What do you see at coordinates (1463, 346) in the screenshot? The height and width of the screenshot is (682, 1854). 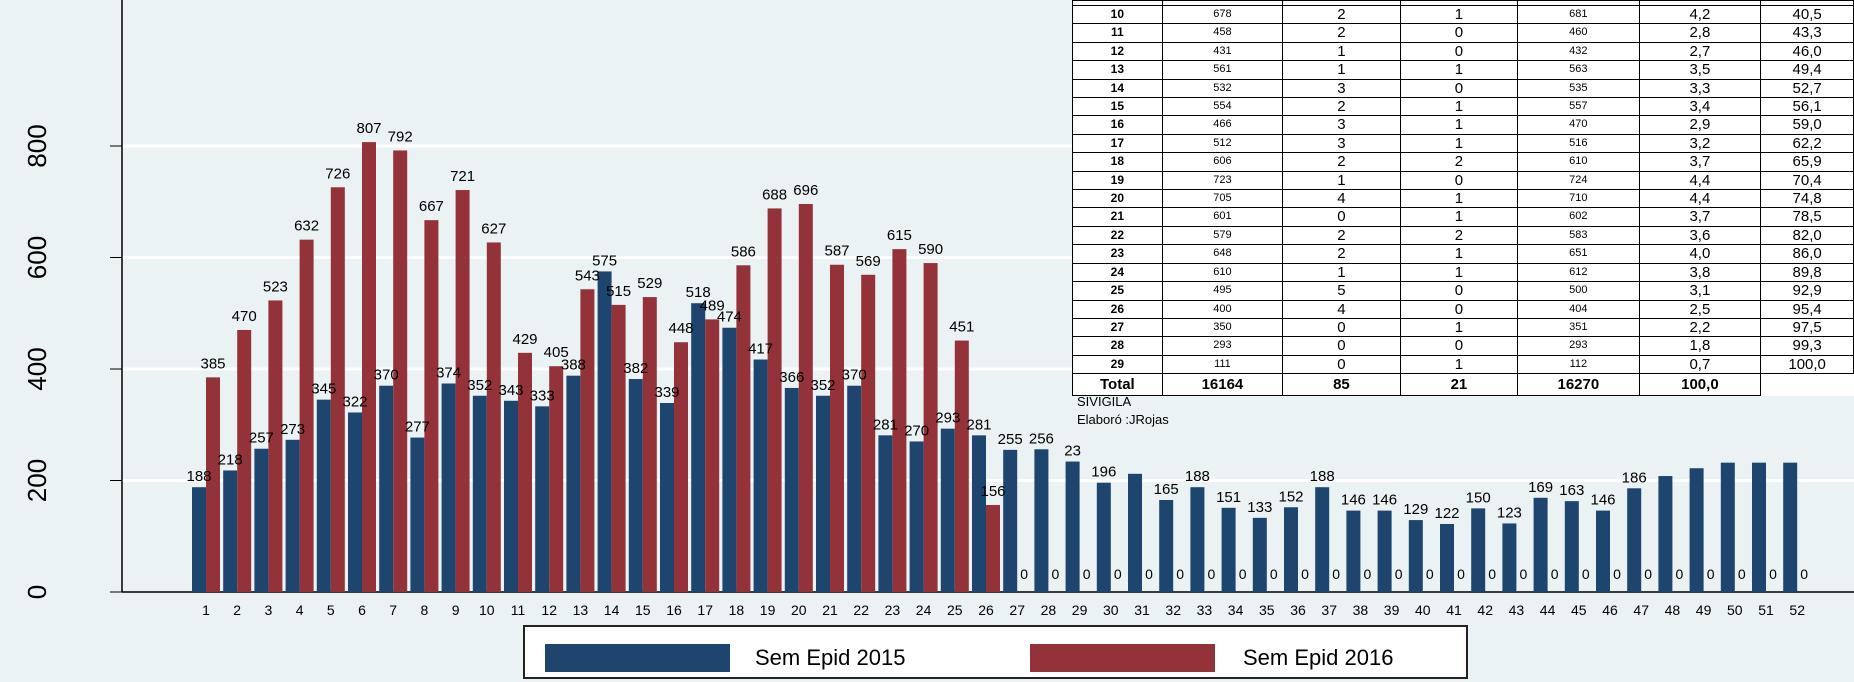 I see `table-row: 28 293 0 0 293 1,8 99,3` at bounding box center [1463, 346].